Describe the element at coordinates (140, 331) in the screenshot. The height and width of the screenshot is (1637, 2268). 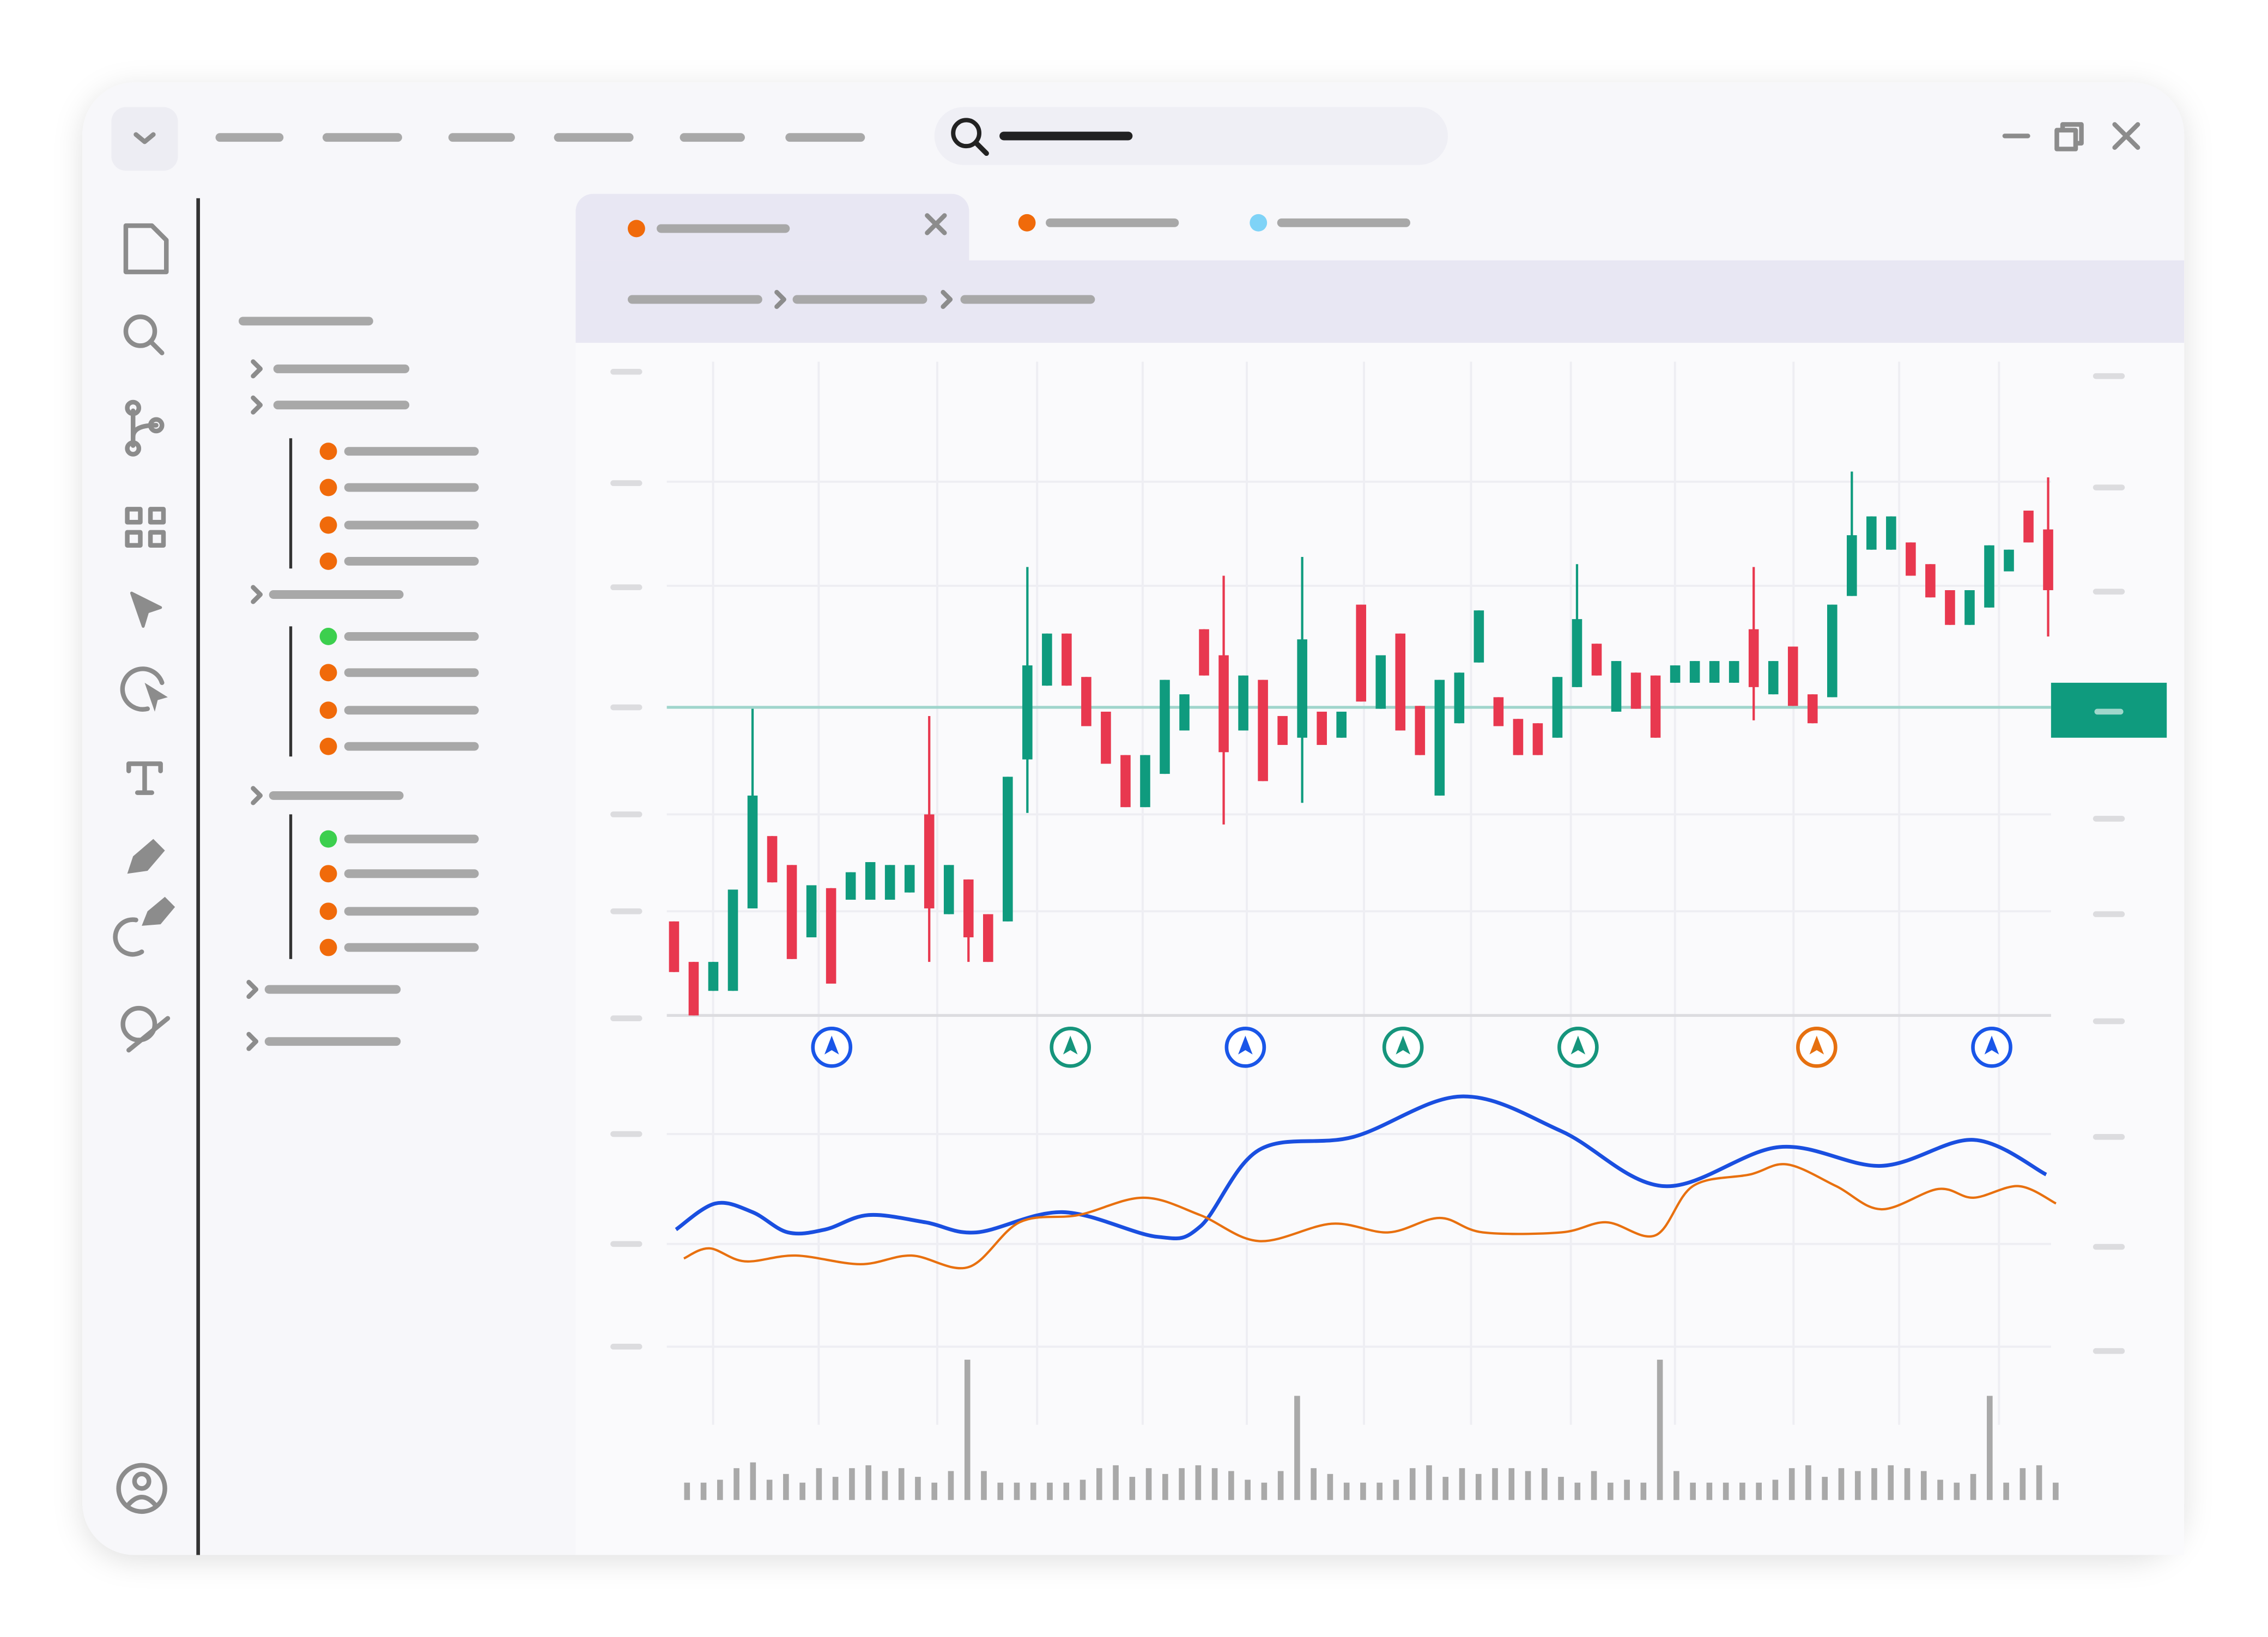
I see `search-tool` at that location.